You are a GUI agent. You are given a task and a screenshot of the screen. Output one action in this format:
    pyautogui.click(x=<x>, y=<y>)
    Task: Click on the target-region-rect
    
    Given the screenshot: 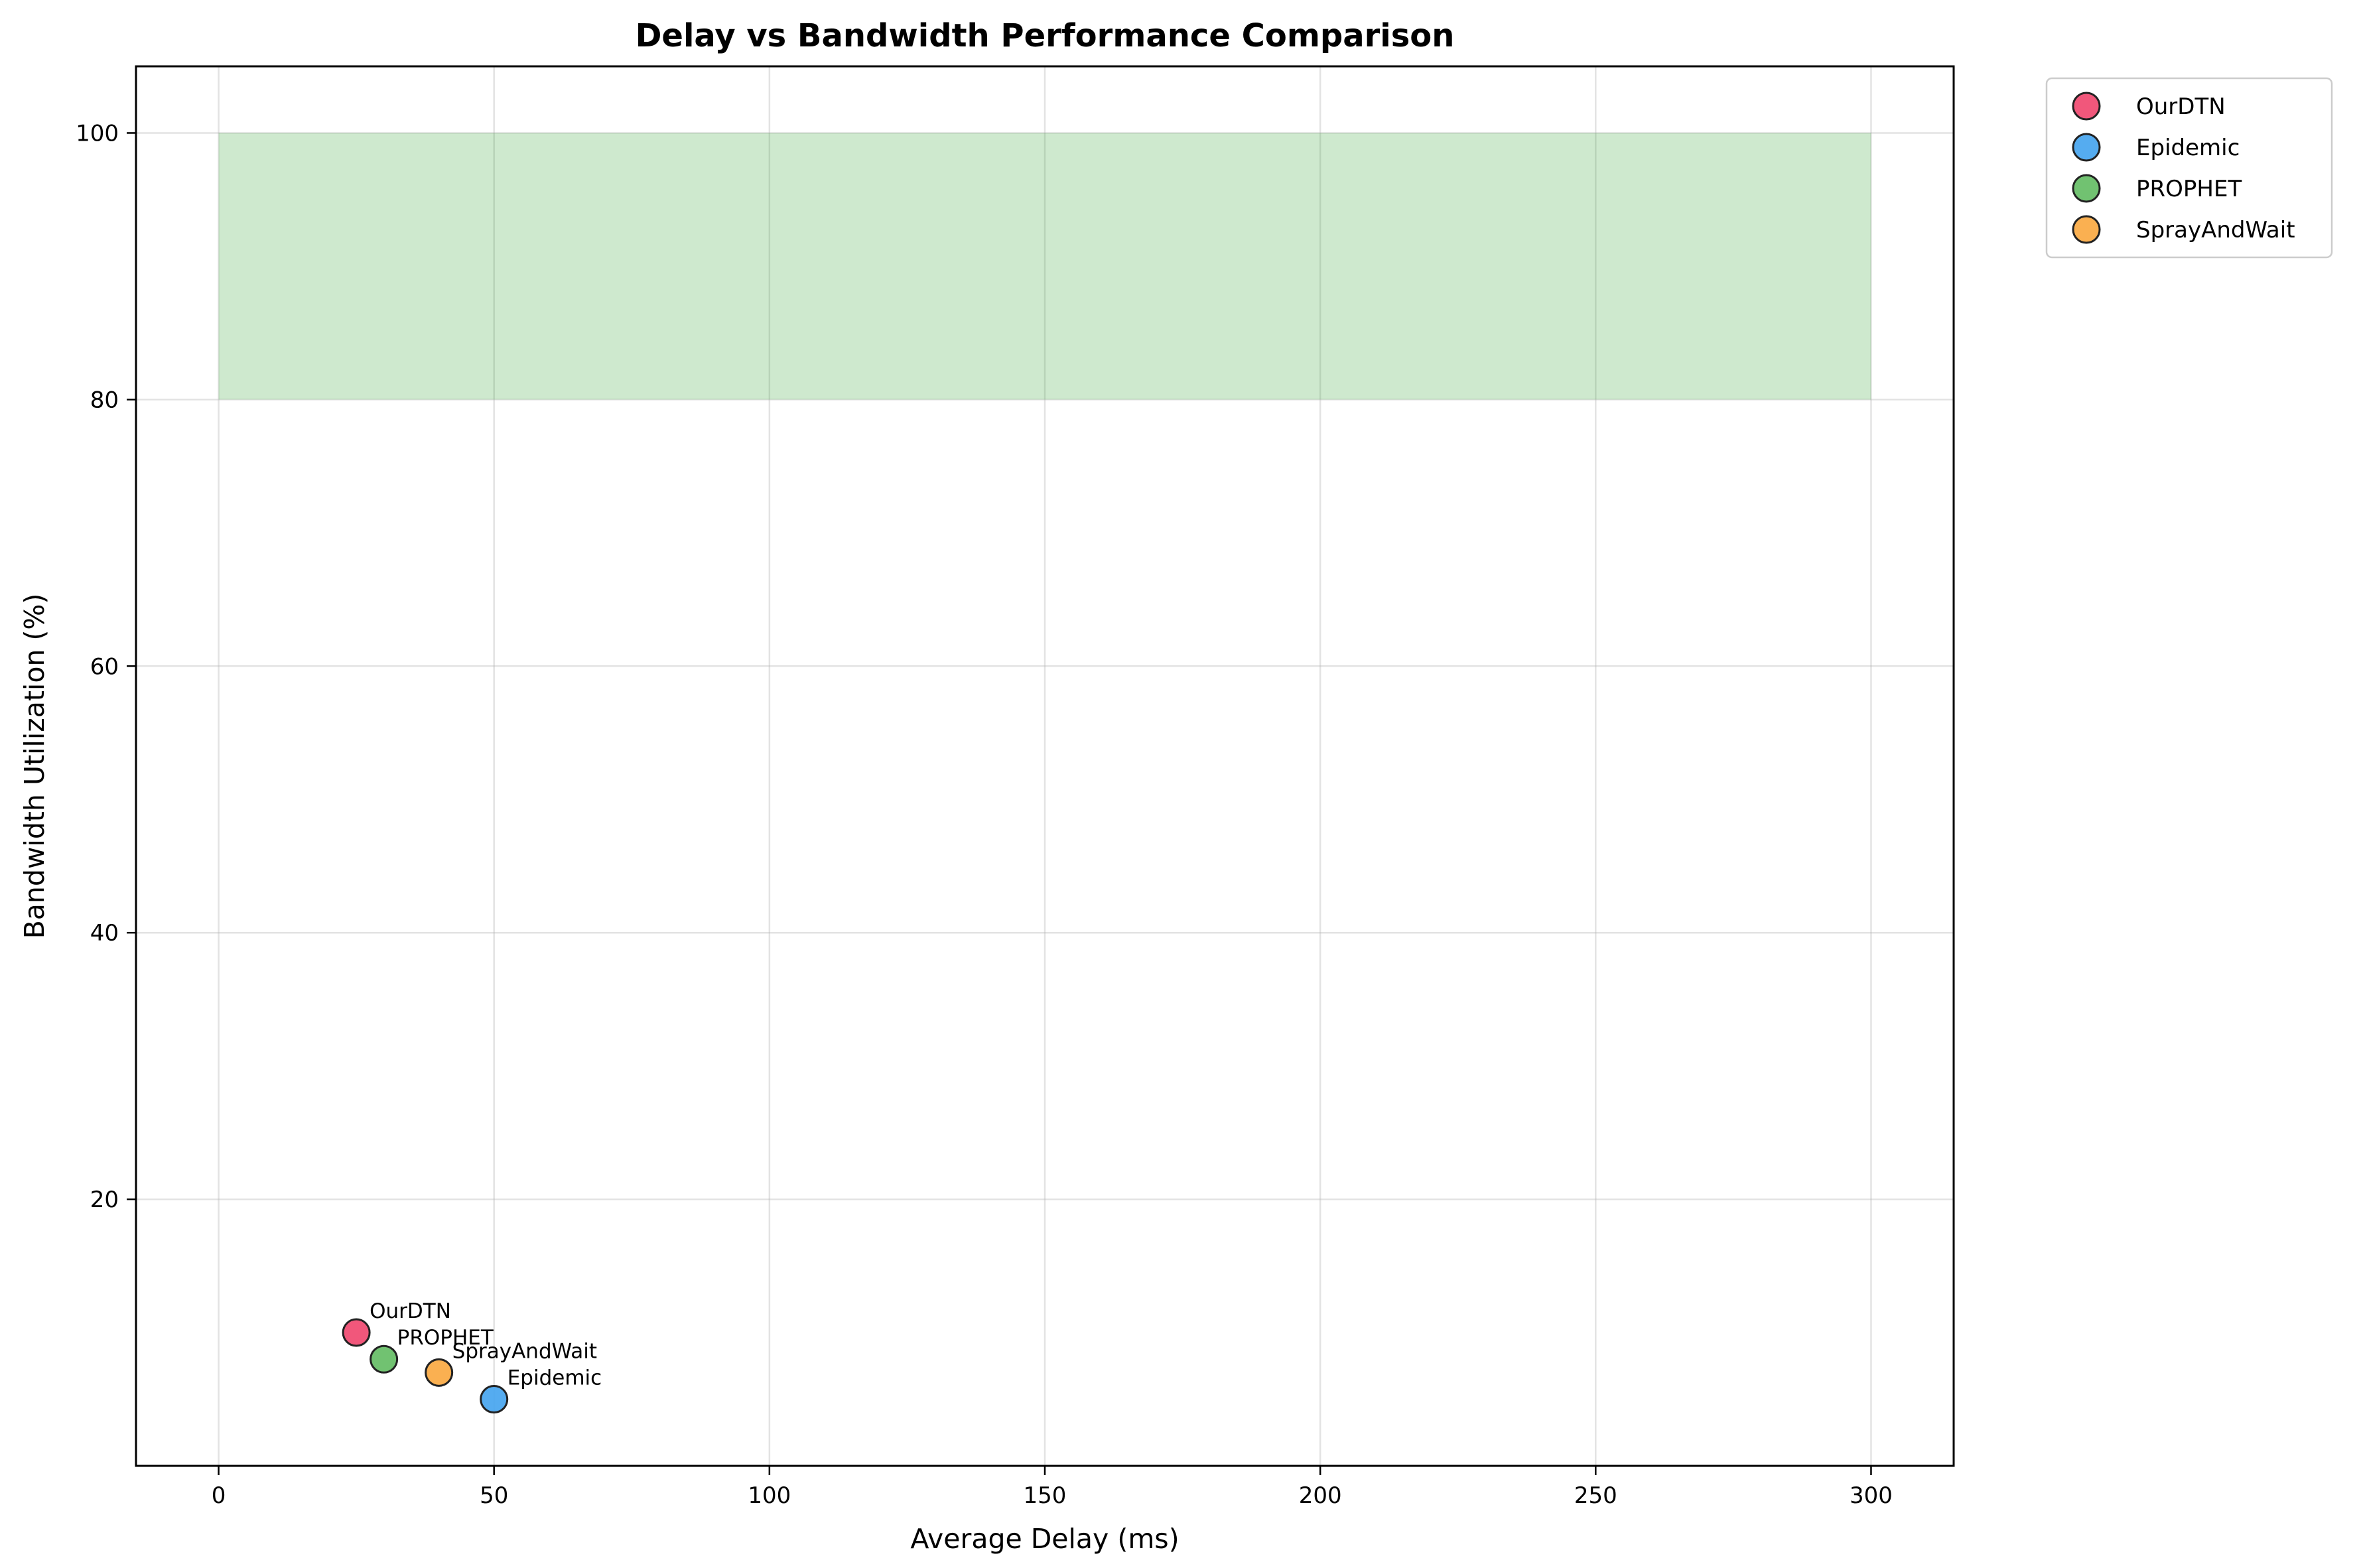 What is the action you would take?
    pyautogui.click(x=1044, y=267)
    